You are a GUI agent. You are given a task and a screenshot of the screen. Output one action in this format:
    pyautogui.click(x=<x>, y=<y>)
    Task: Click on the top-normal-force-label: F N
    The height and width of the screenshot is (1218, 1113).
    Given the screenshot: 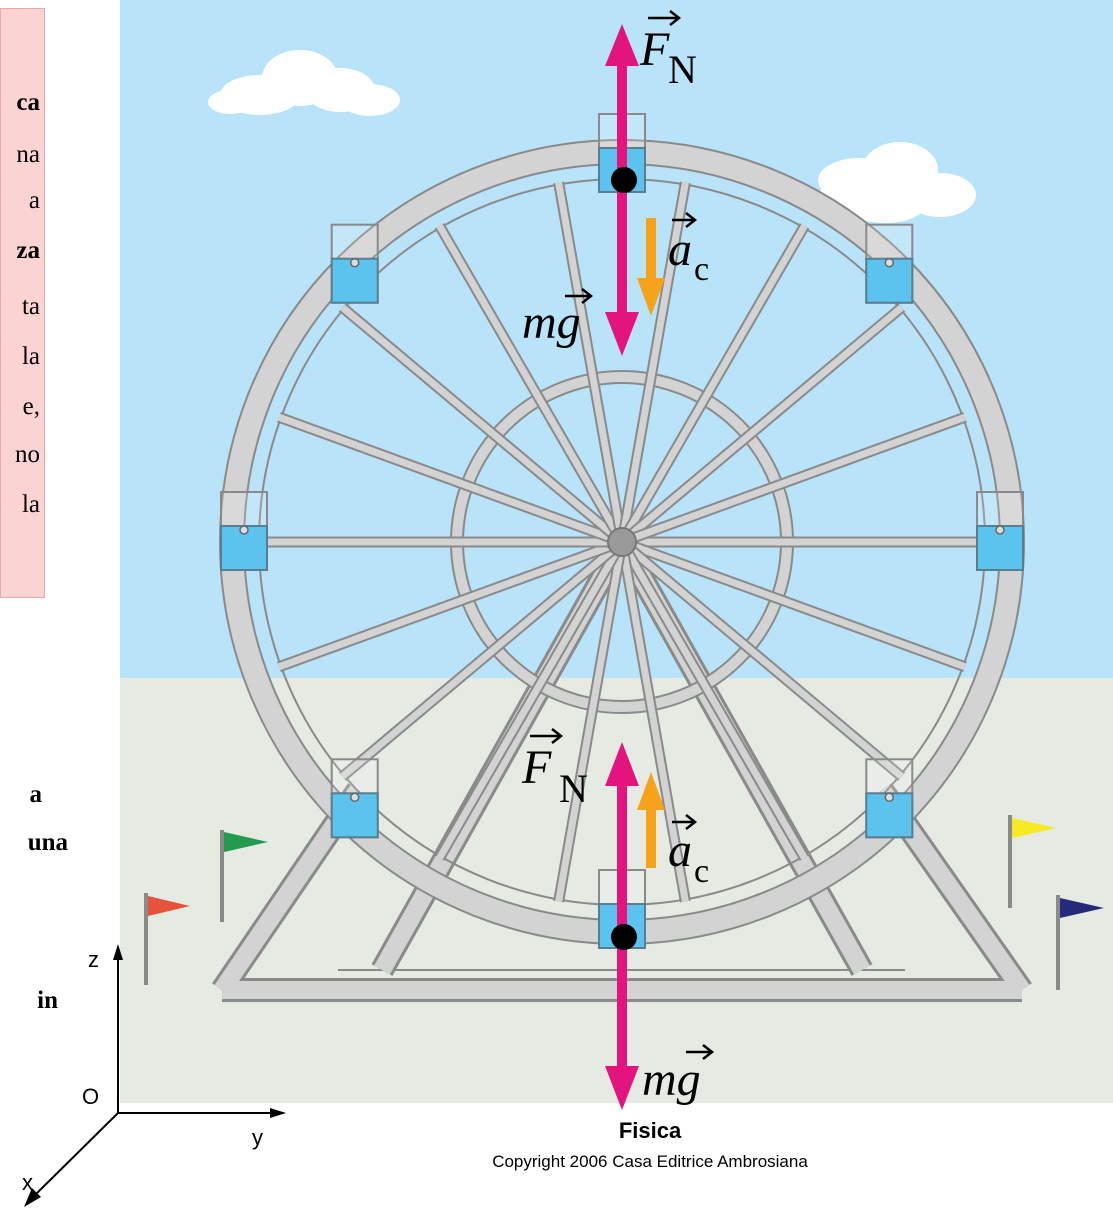 What is the action you would take?
    pyautogui.click(x=668, y=51)
    